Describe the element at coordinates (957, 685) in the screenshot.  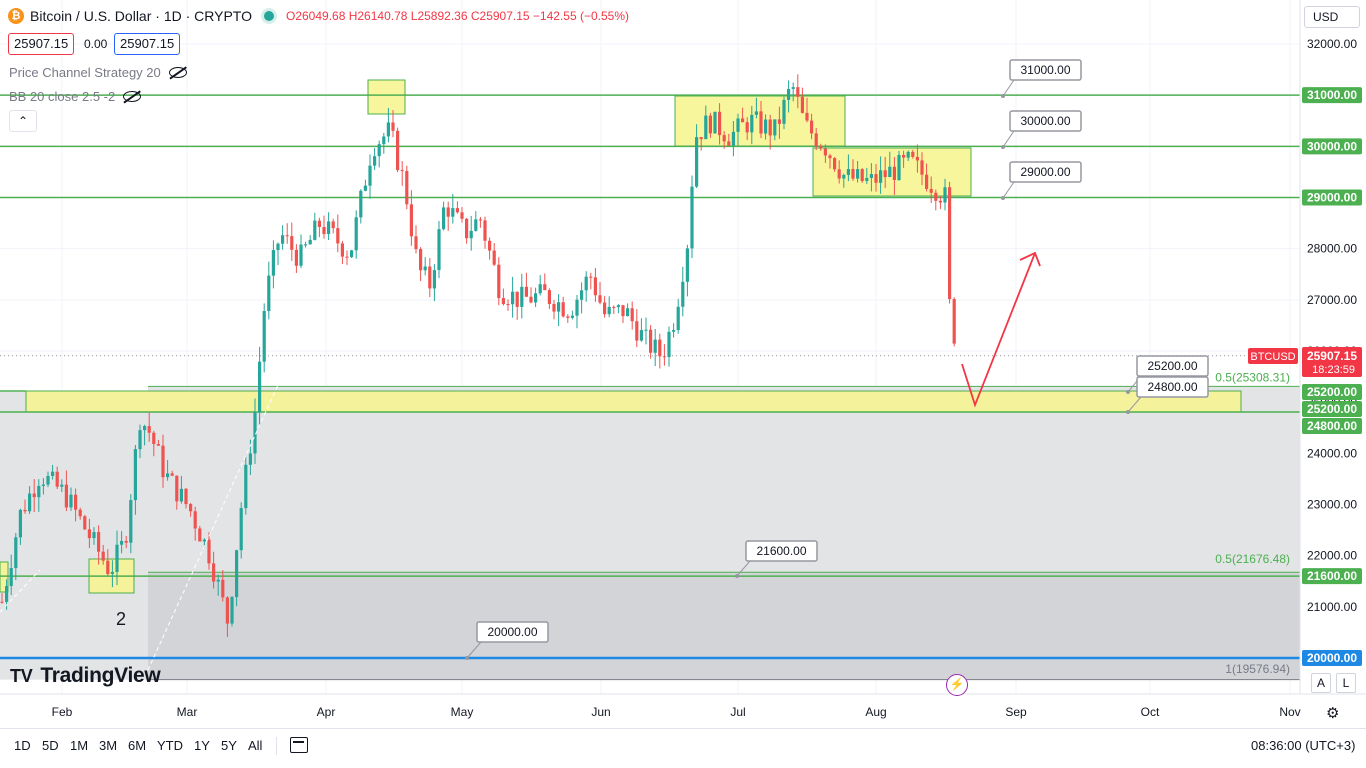
I see `lightning-icon: ⚡` at that location.